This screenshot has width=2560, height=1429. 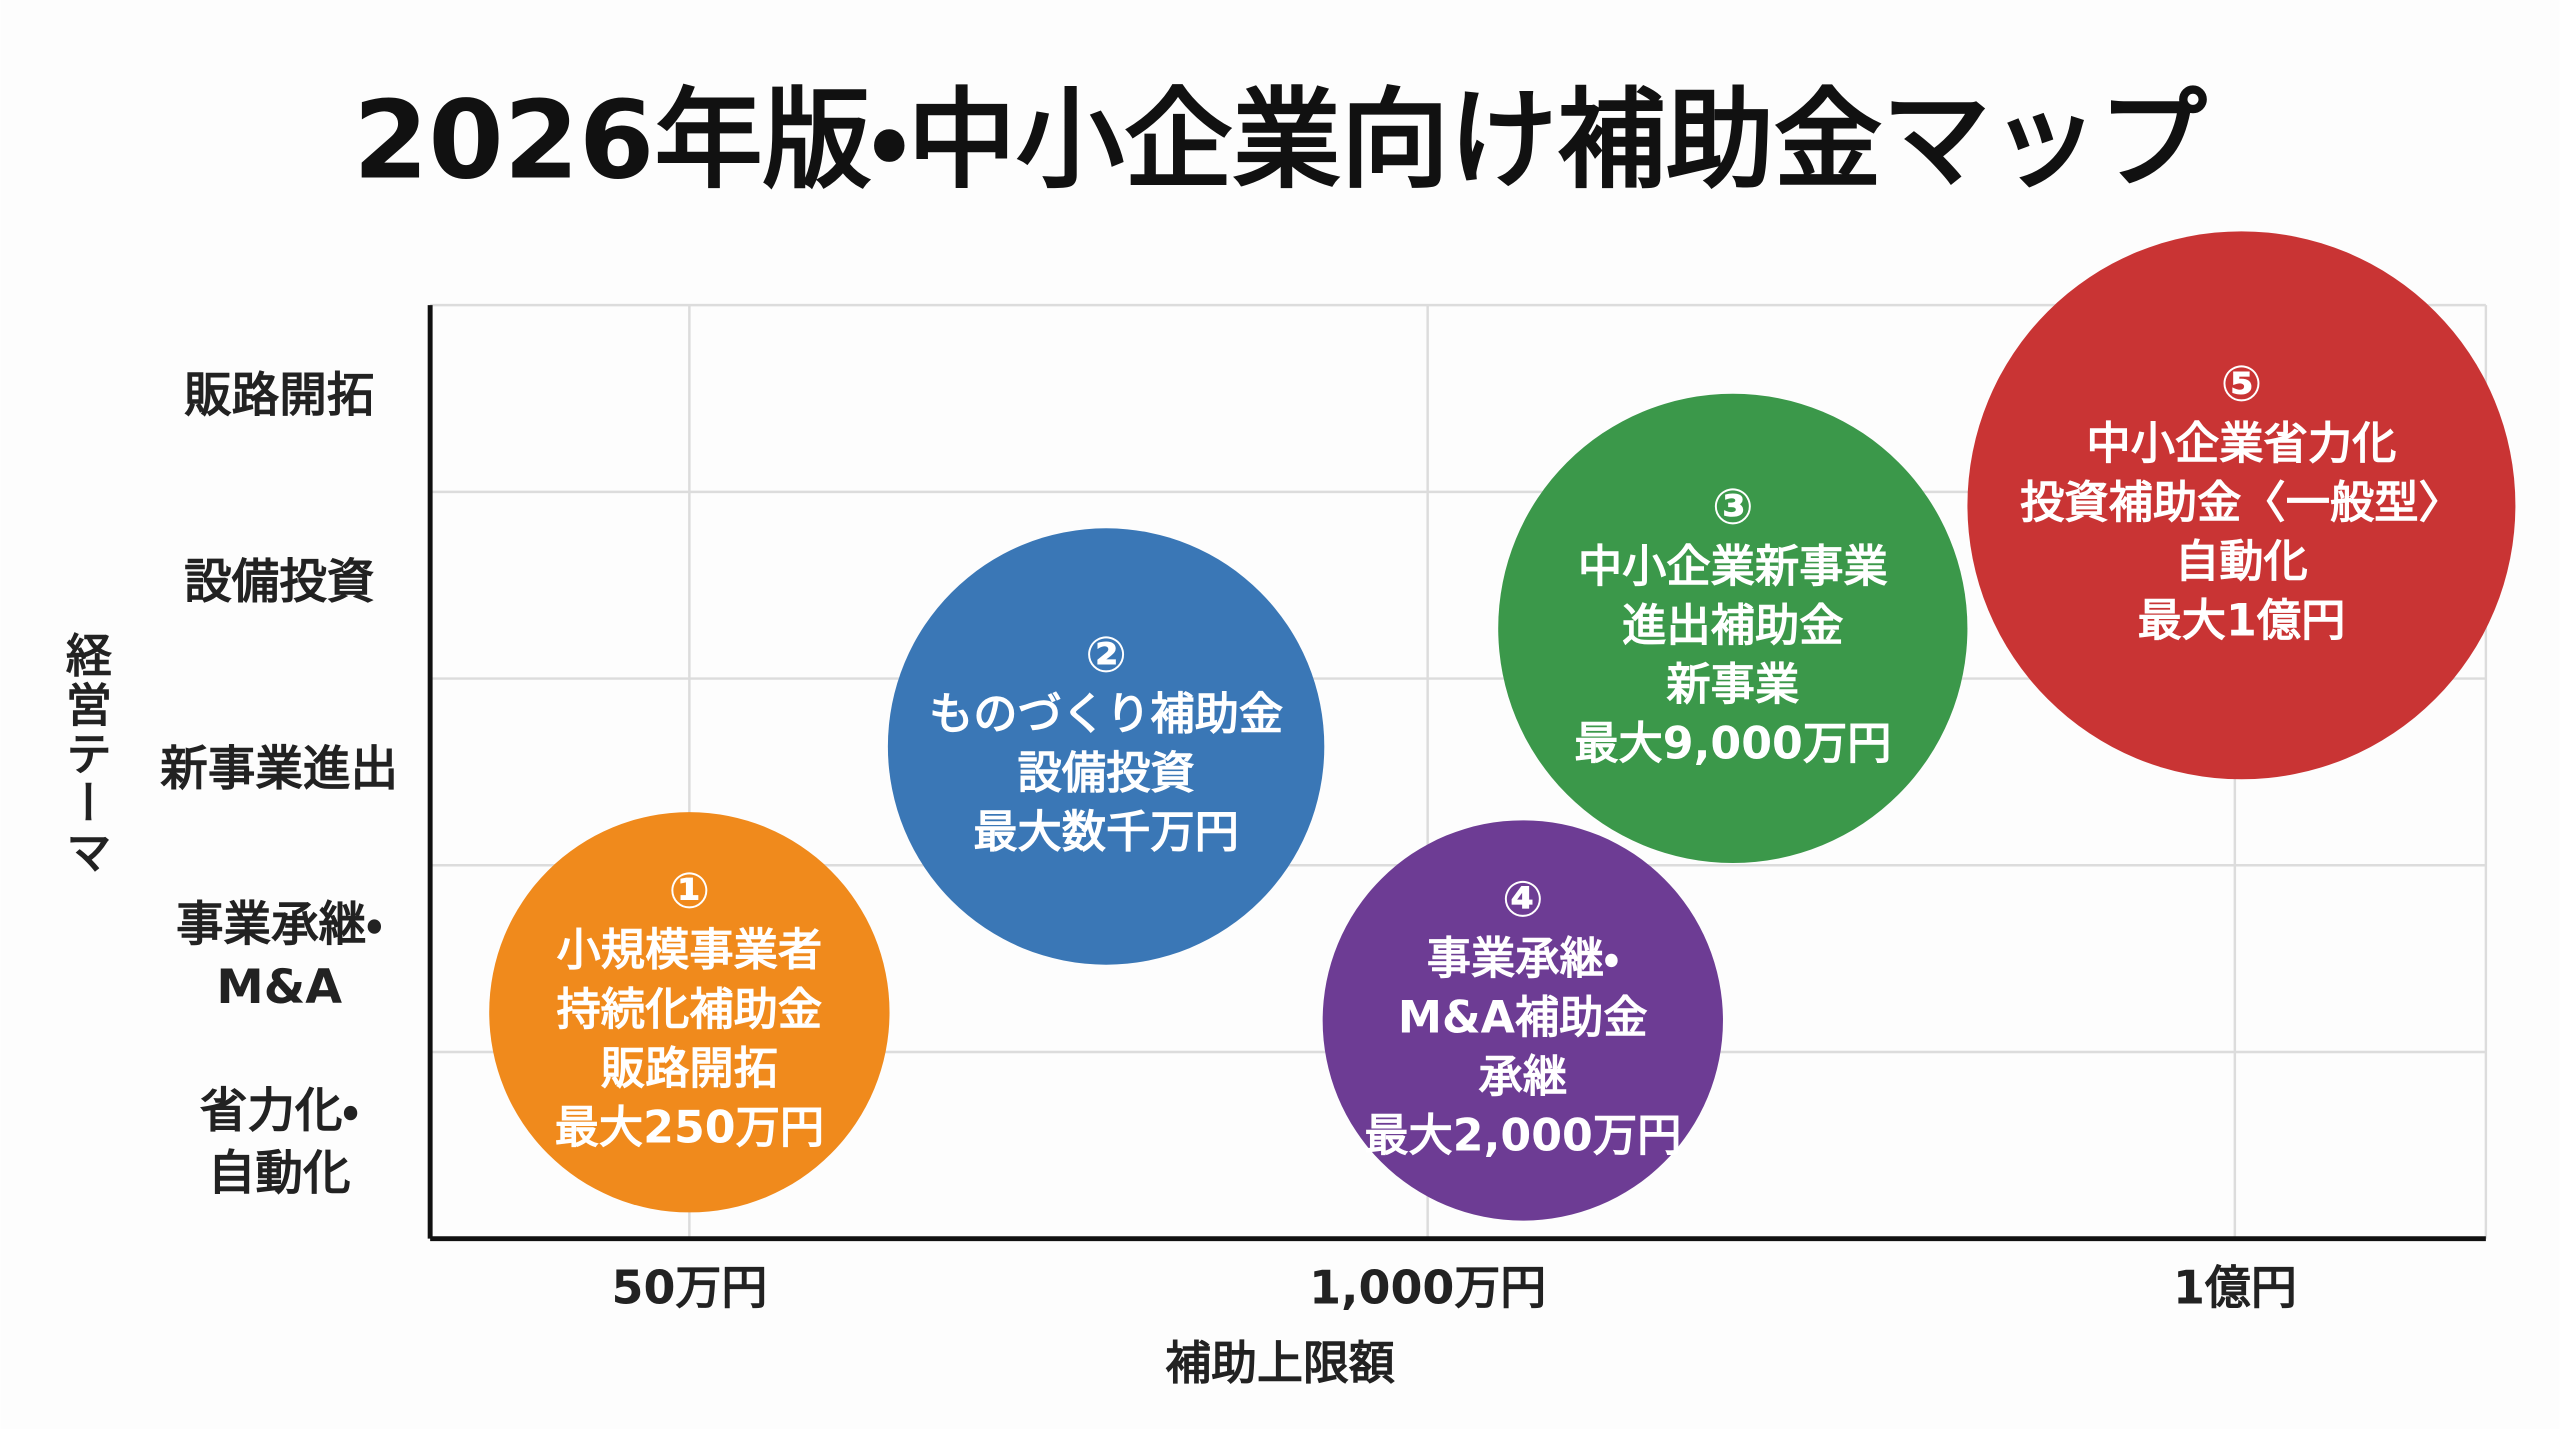 I want to click on bubble-label: M&A補助金, so click(x=1523, y=1017).